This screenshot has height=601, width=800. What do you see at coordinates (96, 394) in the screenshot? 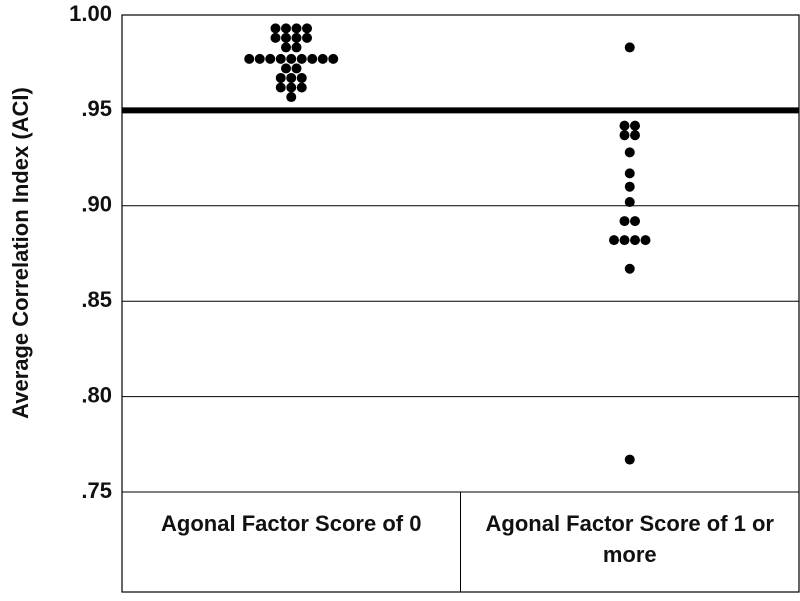
I see `y-tick-label: .80` at bounding box center [96, 394].